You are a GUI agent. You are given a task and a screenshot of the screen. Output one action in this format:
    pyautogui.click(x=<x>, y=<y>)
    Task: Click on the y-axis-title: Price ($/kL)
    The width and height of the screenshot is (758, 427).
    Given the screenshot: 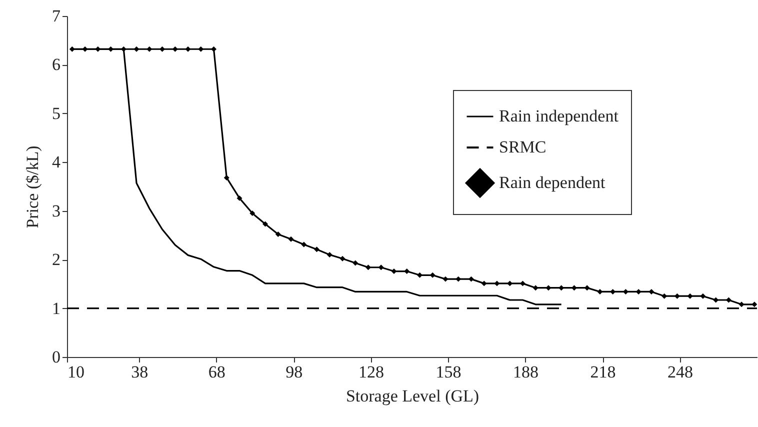 What is the action you would take?
    pyautogui.click(x=32, y=187)
    